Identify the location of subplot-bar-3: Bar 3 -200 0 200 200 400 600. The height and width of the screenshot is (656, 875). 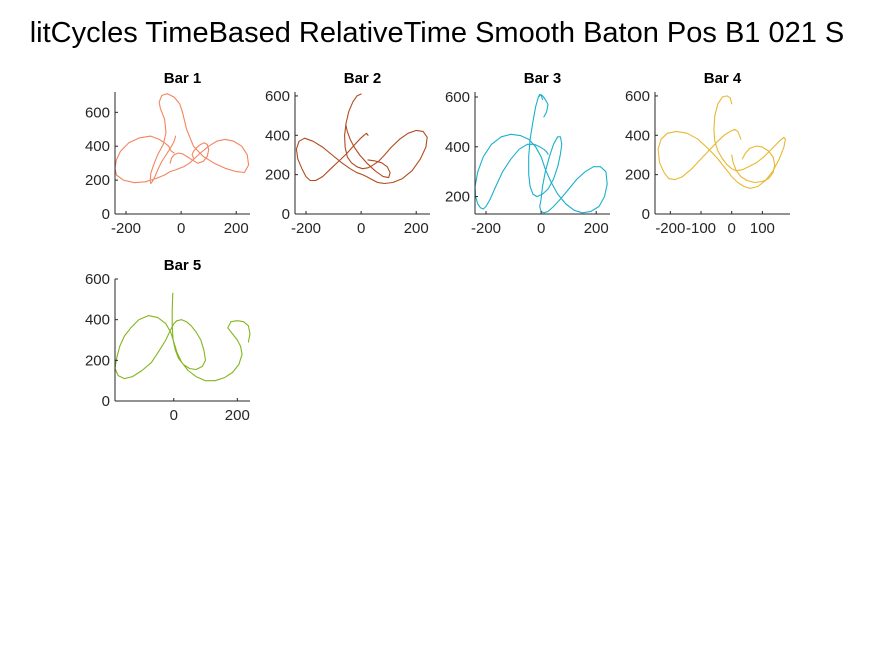
(527, 153).